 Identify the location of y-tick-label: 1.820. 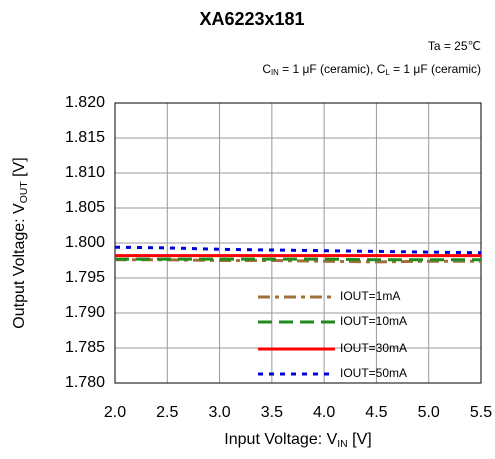
(85, 102).